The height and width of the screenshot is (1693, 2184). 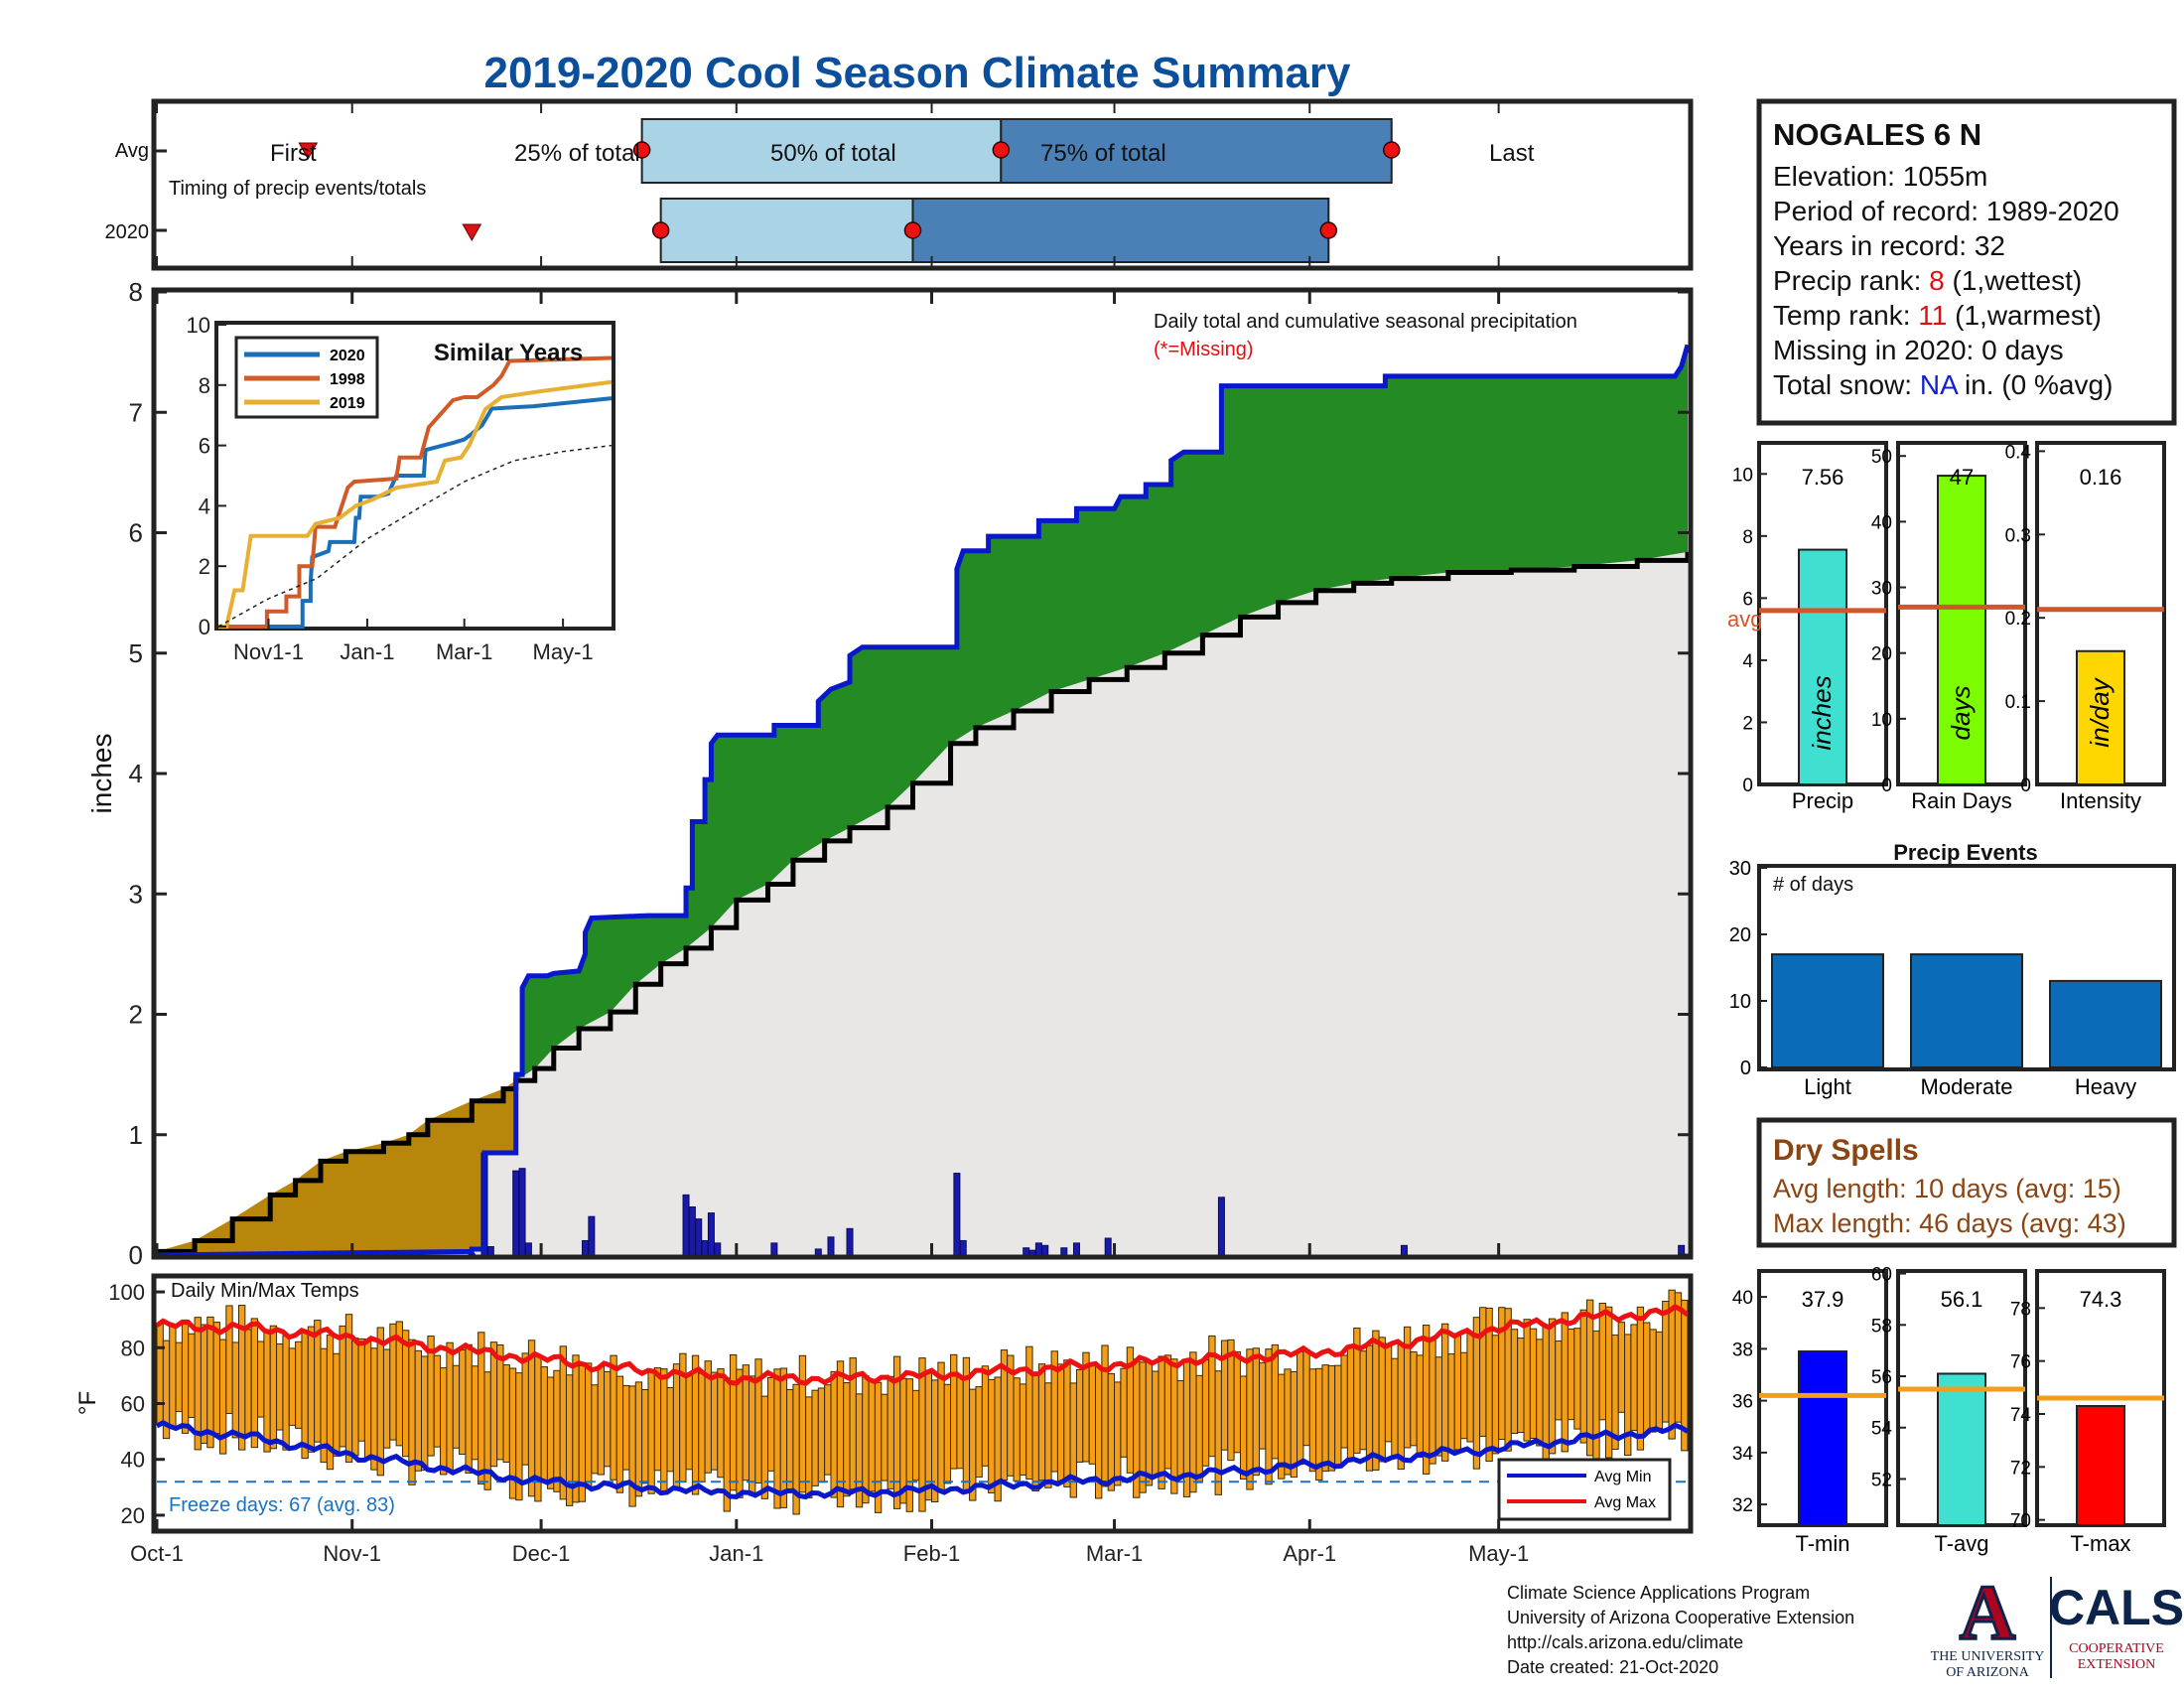 What do you see at coordinates (1987, 1612) in the screenshot?
I see `ua-logo-letter: A` at bounding box center [1987, 1612].